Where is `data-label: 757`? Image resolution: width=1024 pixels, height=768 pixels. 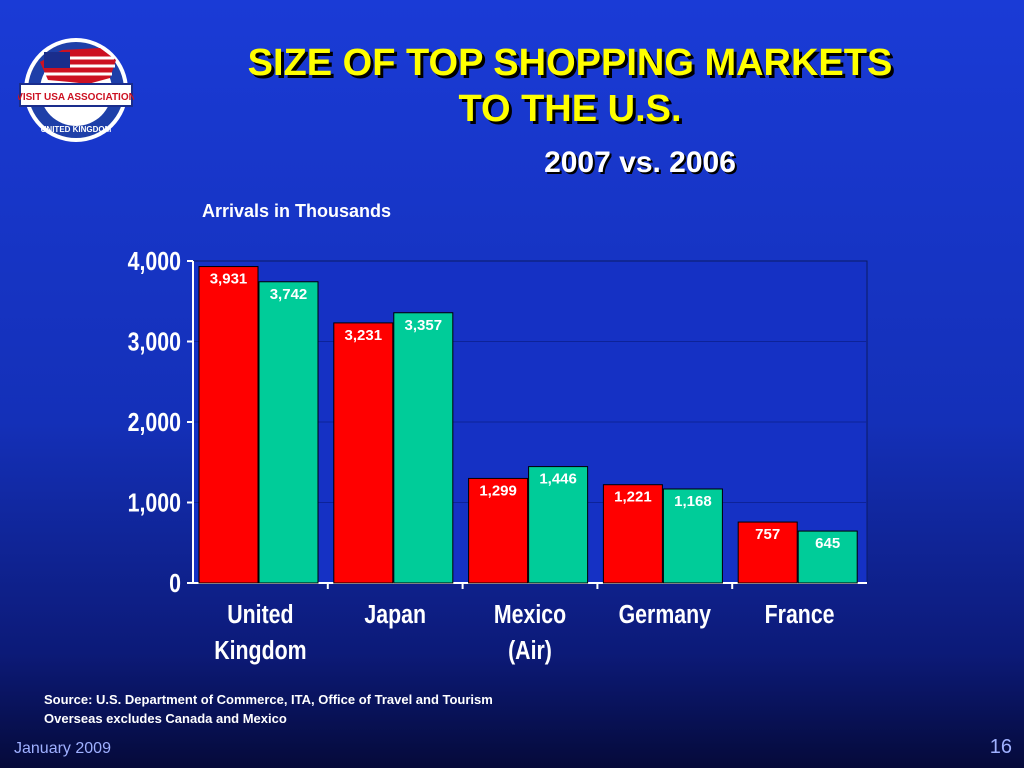
data-label: 757 is located at coordinates (767, 534).